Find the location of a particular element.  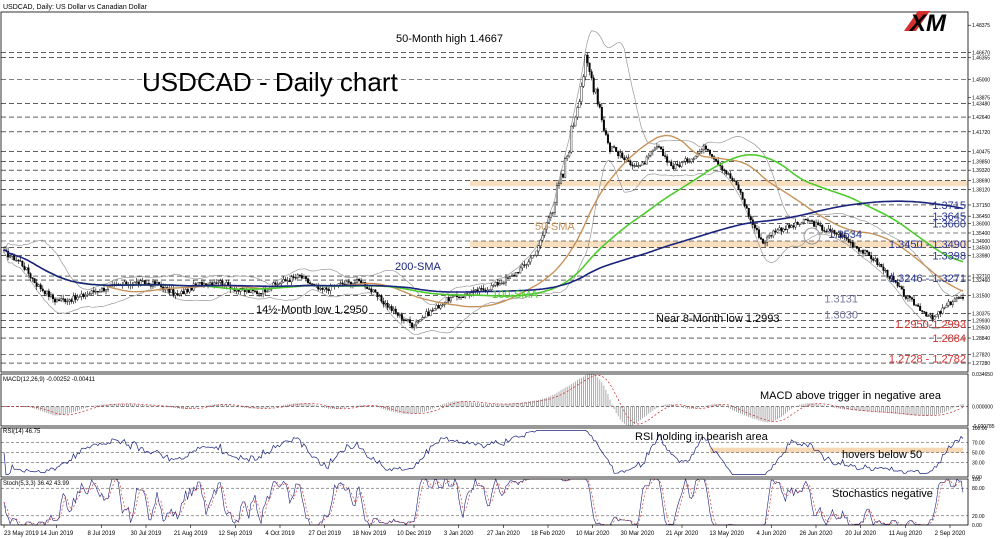

x-tick-label: 14 Jun 2019 is located at coordinates (57, 534).